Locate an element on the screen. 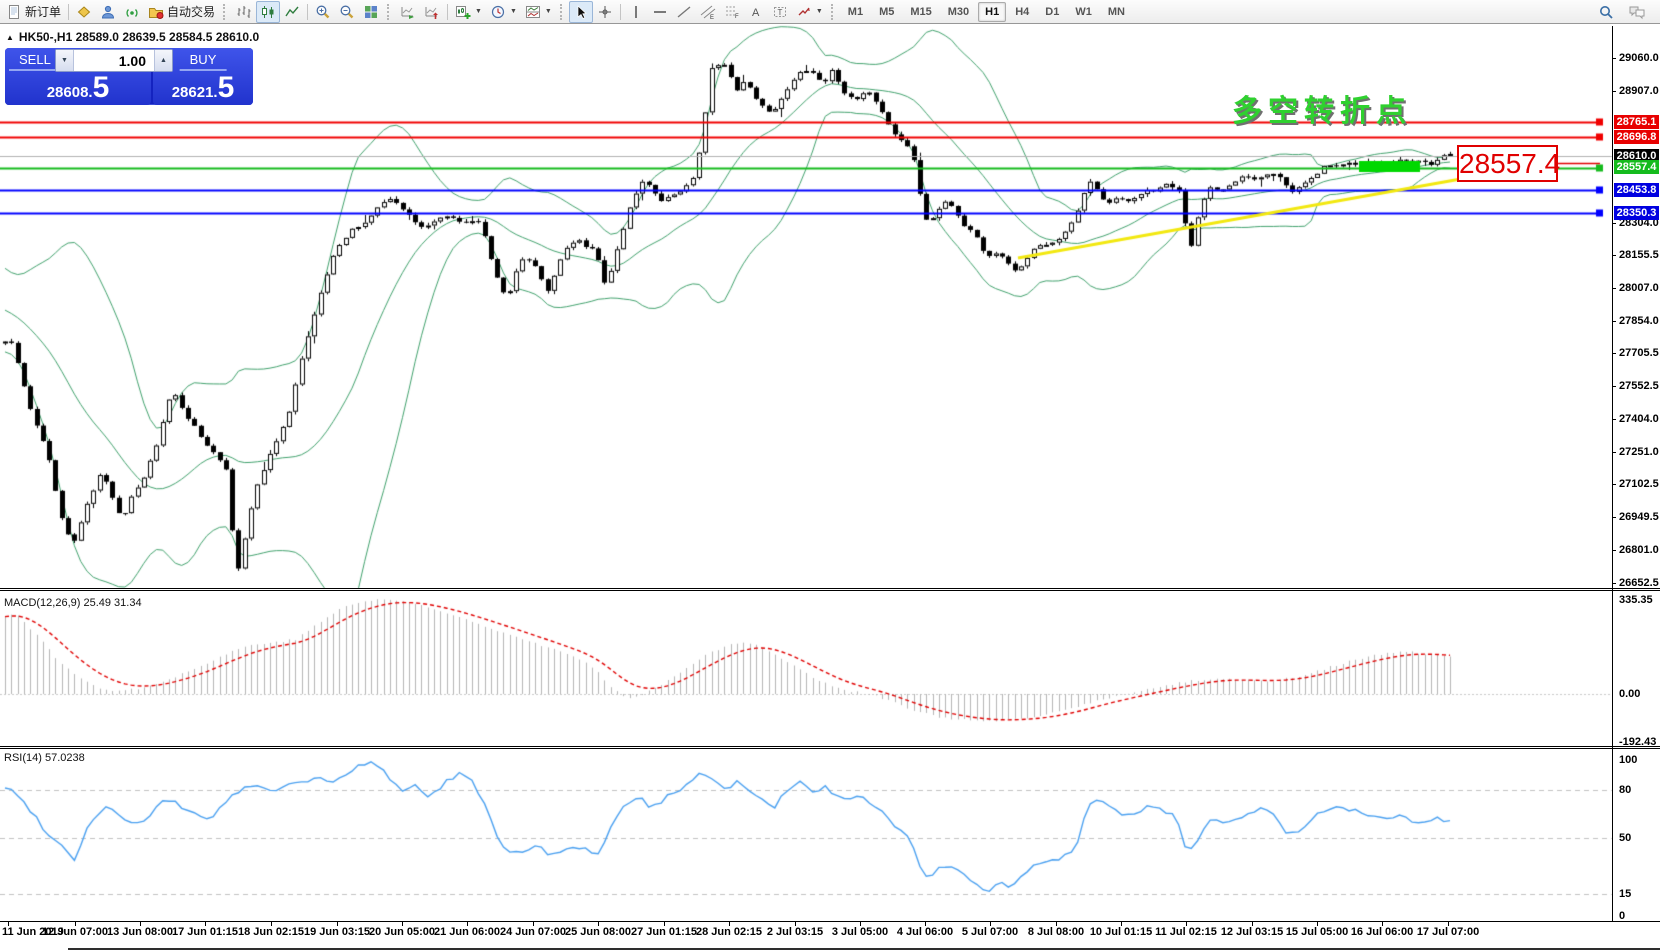 This screenshot has width=1660, height=952. text-button: A is located at coordinates (756, 12).